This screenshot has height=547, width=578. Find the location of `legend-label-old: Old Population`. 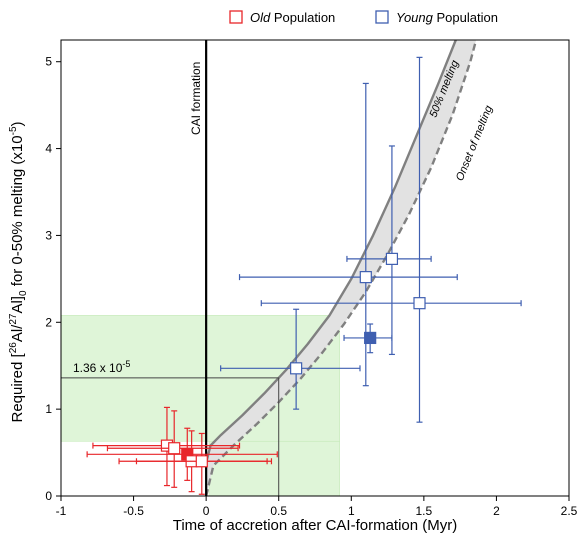

legend-label-old: Old Population is located at coordinates (292, 17).